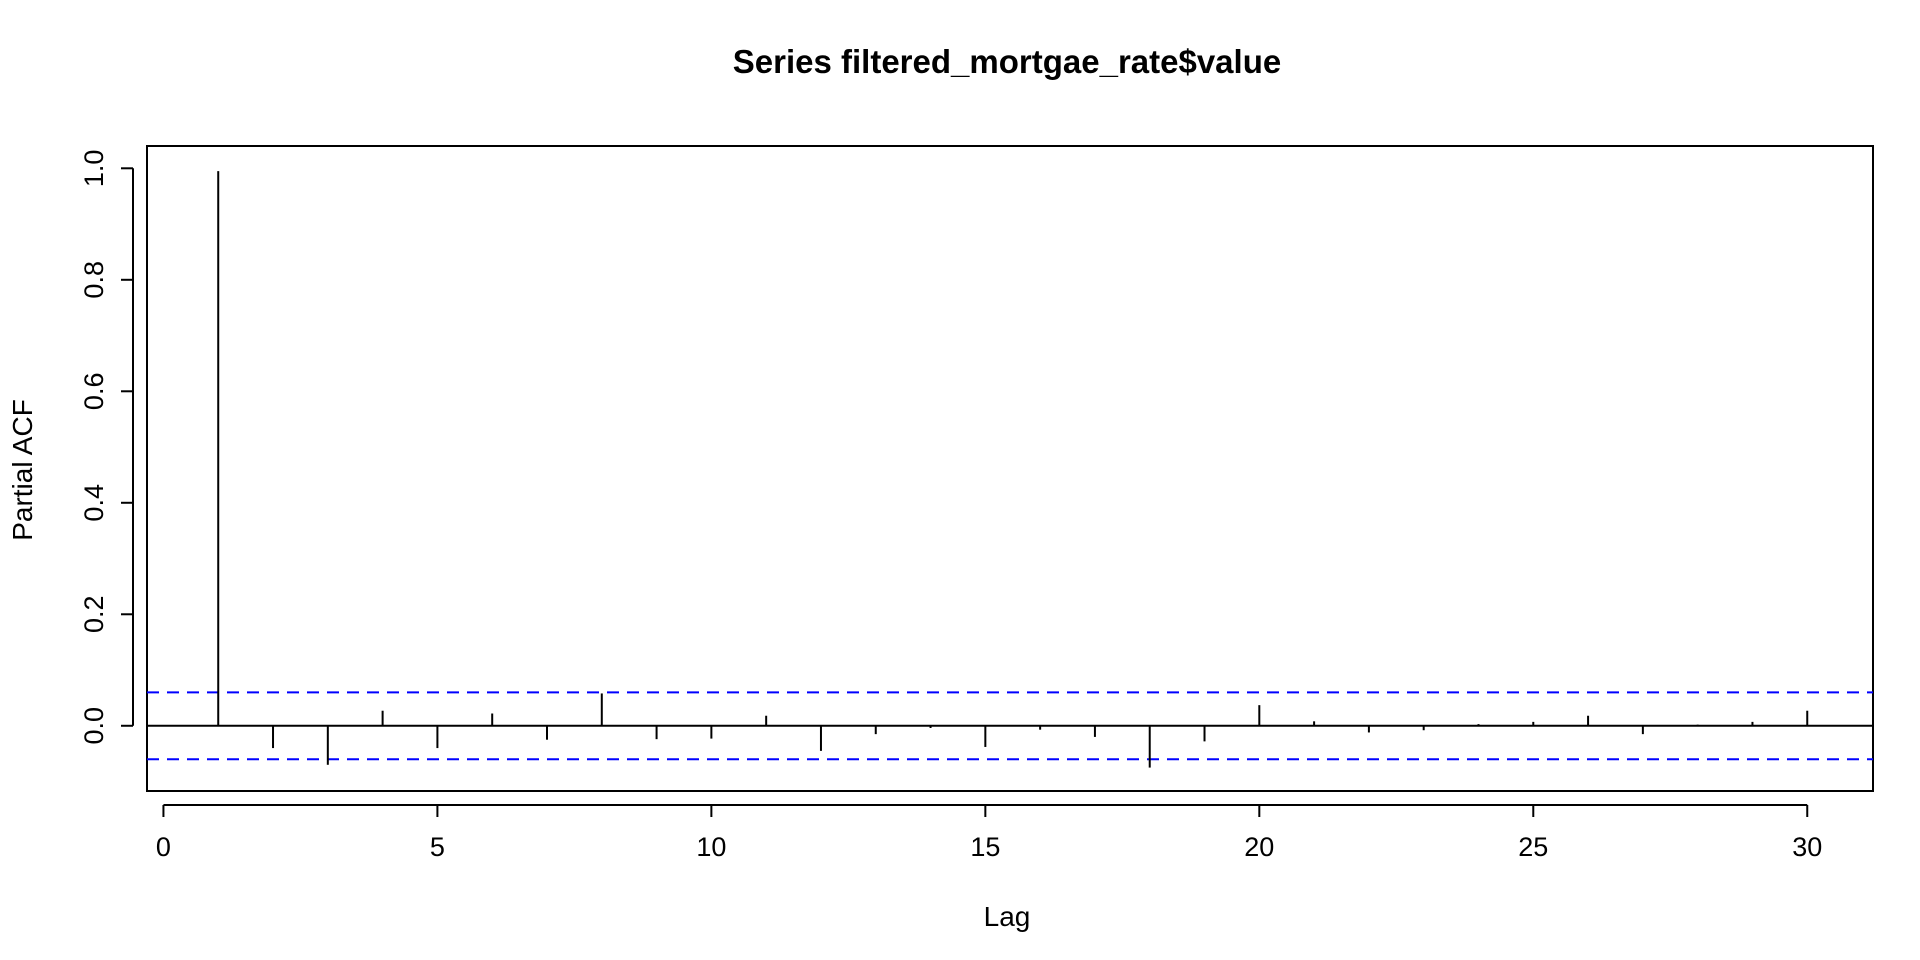 This screenshot has height=960, width=1920. Describe the element at coordinates (437, 847) in the screenshot. I see `x-tick-label-5: 5` at that location.